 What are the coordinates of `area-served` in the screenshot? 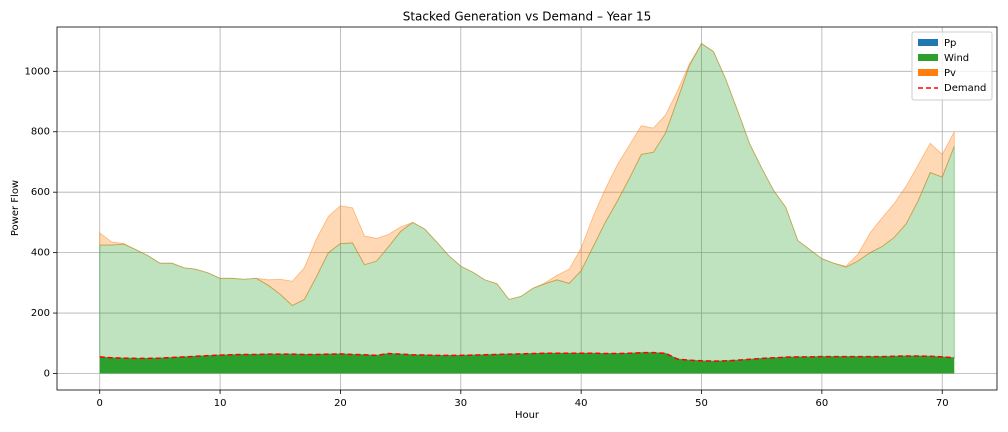 It's located at (527, 363).